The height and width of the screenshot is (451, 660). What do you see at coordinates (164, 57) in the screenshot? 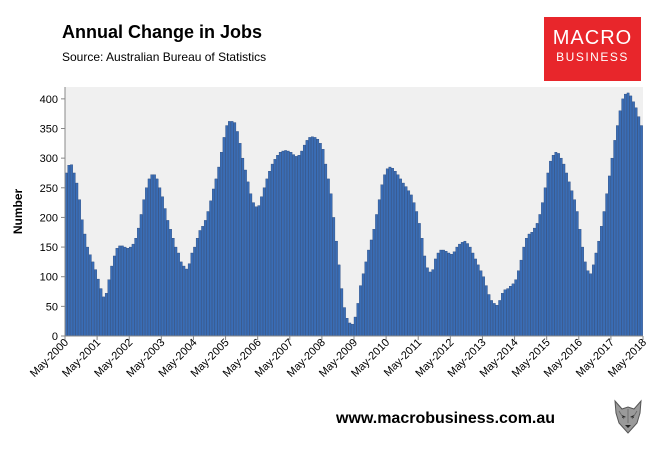
I see `chart-subtitle: Source: Australian Bureau of Statistics` at bounding box center [164, 57].